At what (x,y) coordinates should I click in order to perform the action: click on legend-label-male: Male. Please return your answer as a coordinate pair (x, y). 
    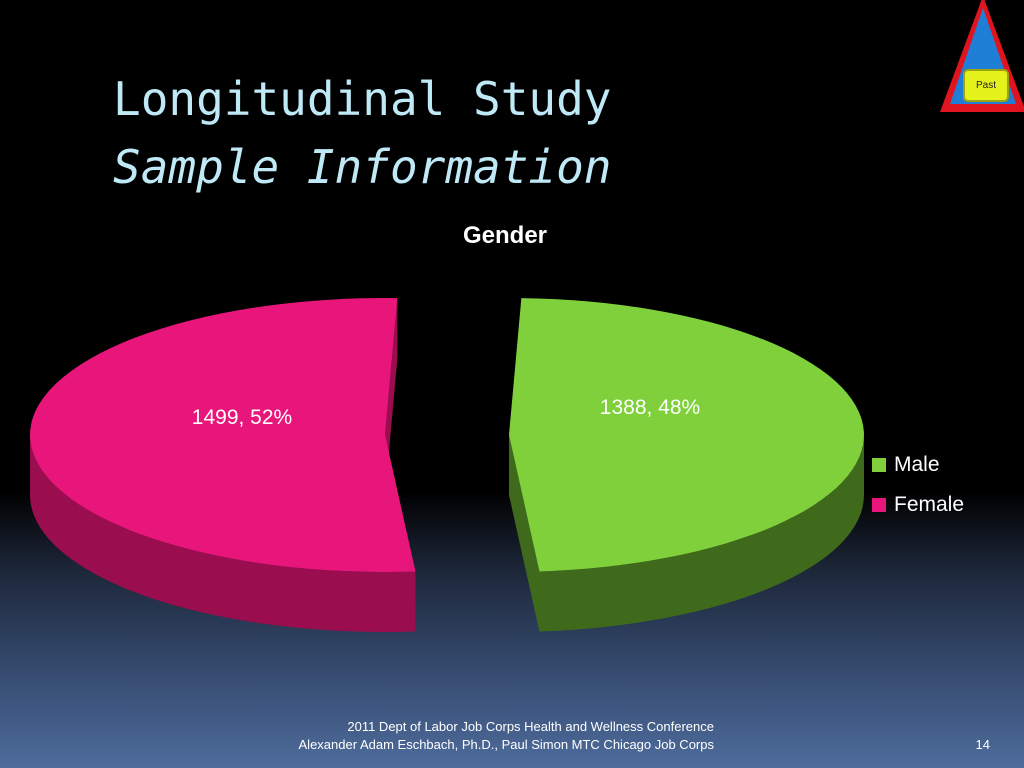
    Looking at the image, I should click on (917, 464).